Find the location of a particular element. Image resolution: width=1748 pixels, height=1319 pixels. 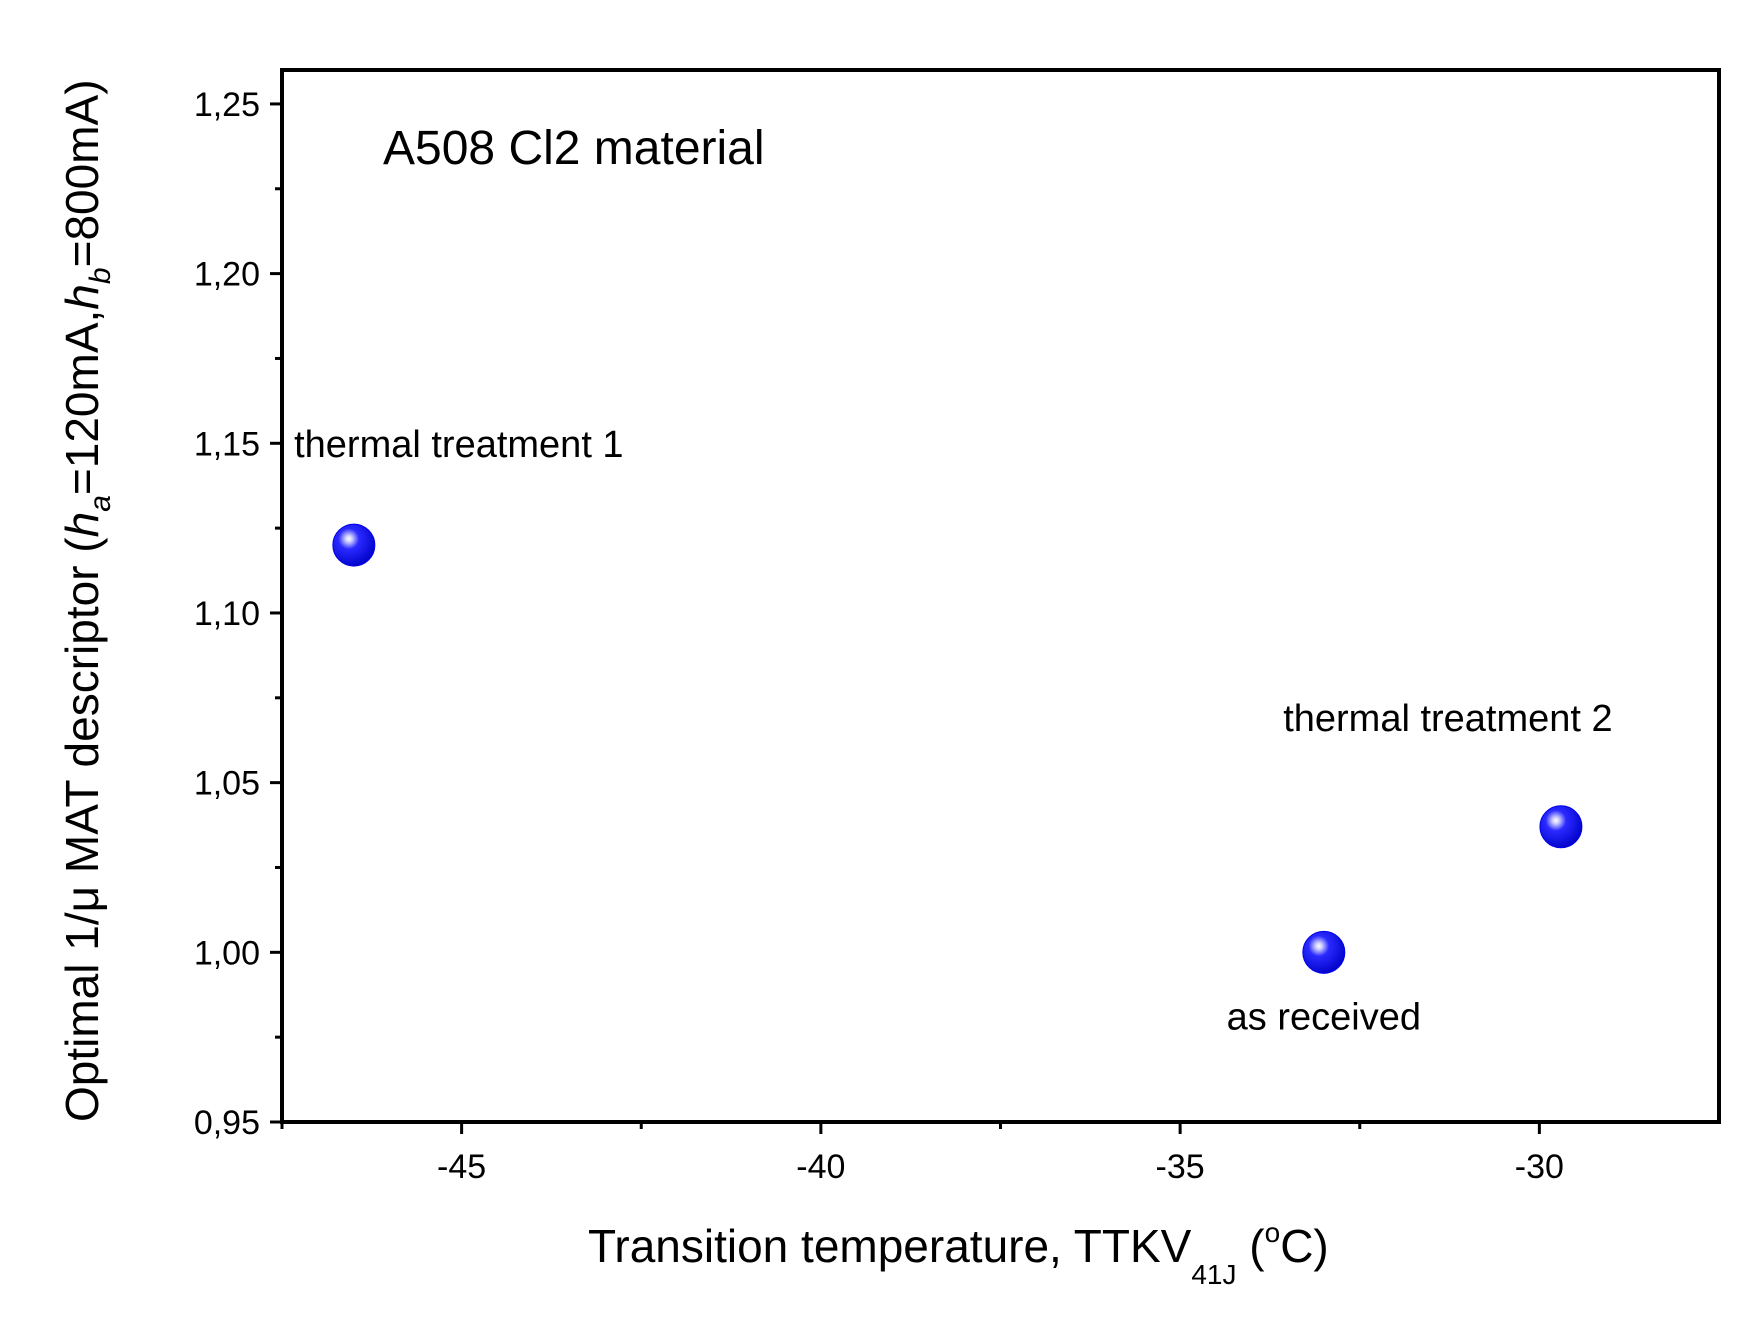

x-axis-title: Transition temperature, TTKV41J (oC) is located at coordinates (958, 1253).